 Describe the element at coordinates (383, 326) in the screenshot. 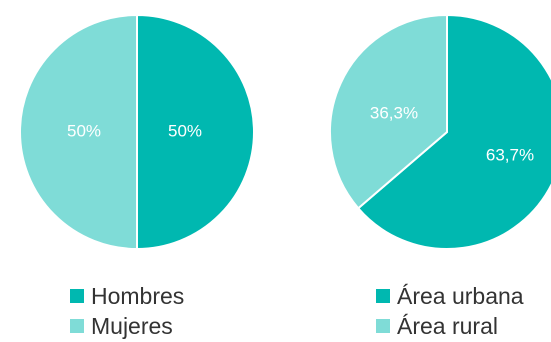

I see `legend-swatch-area-rural` at that location.